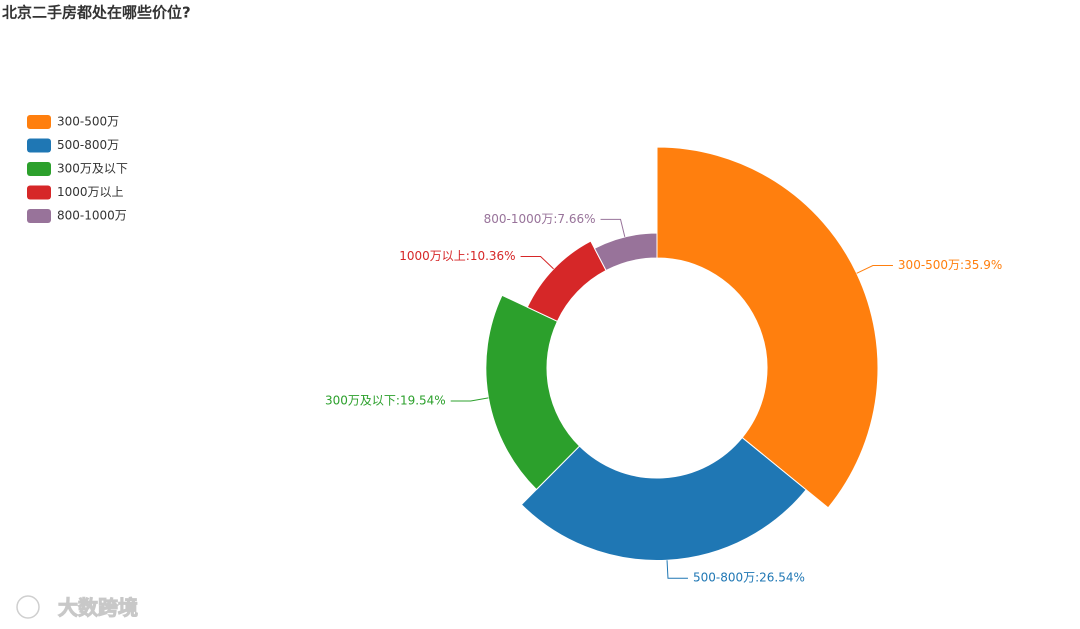 The width and height of the screenshot is (1080, 629). I want to click on data-label: 500-800万:26.54%, so click(749, 578).